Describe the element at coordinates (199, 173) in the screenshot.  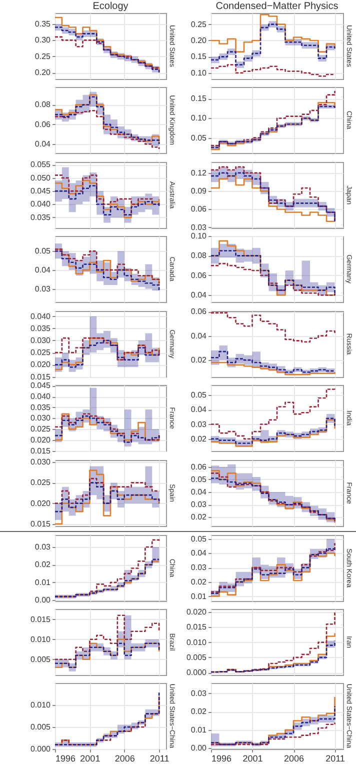
I see `y-tick-label: 0.12` at that location.